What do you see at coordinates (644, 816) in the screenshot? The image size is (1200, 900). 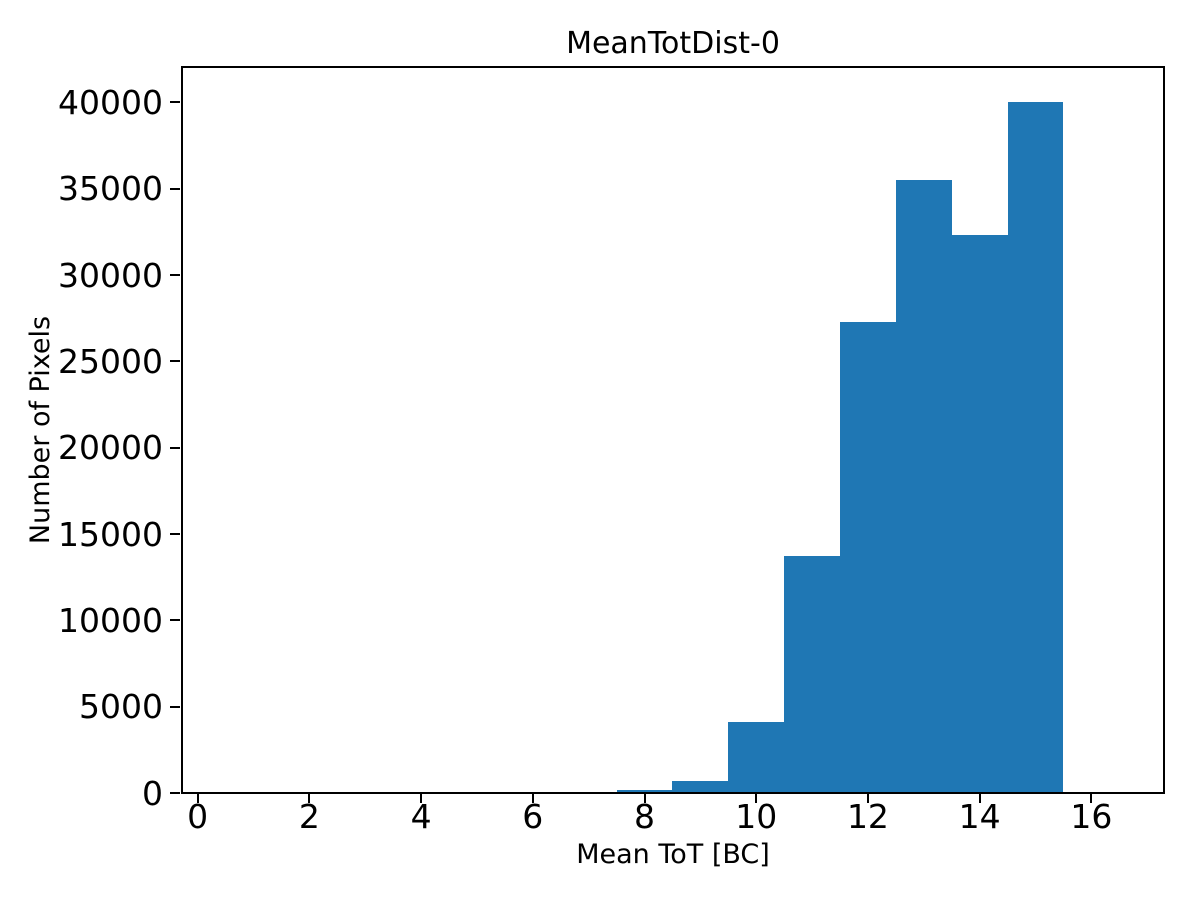 I see `x-tick-label: 8` at bounding box center [644, 816].